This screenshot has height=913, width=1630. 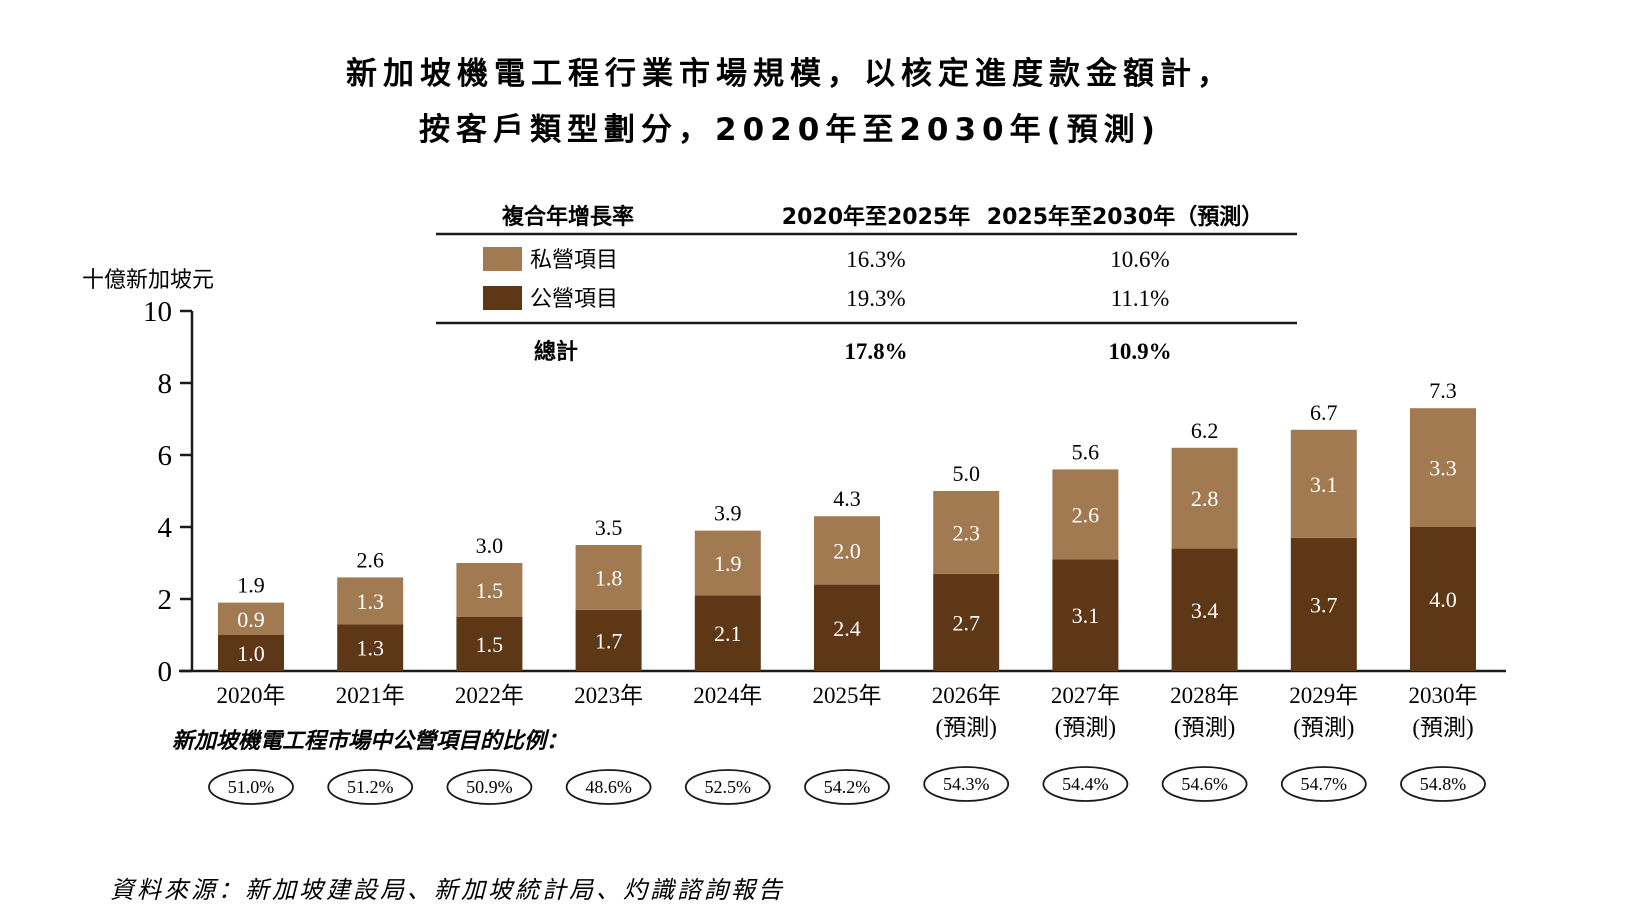 I want to click on x-tick-note-8: (預測), so click(x=1204, y=727).